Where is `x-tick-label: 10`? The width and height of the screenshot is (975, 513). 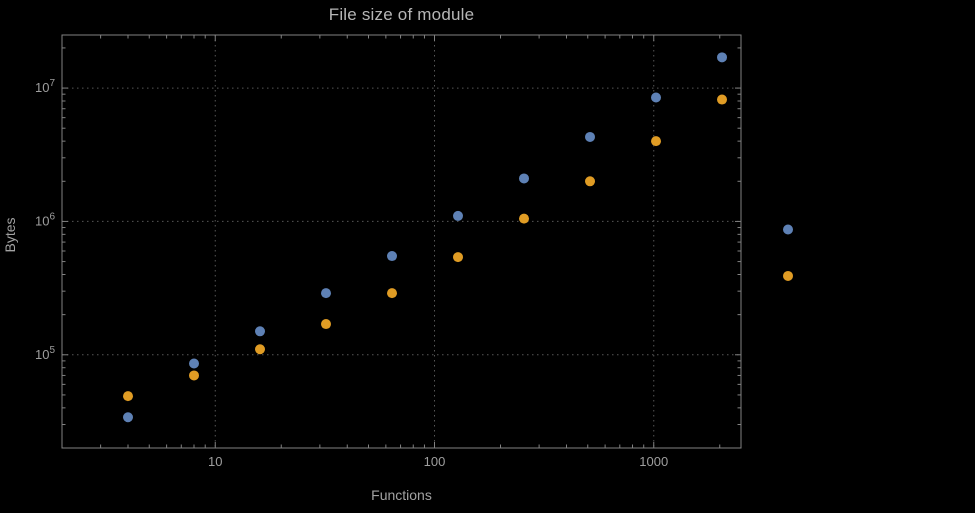
x-tick-label: 10 is located at coordinates (215, 461).